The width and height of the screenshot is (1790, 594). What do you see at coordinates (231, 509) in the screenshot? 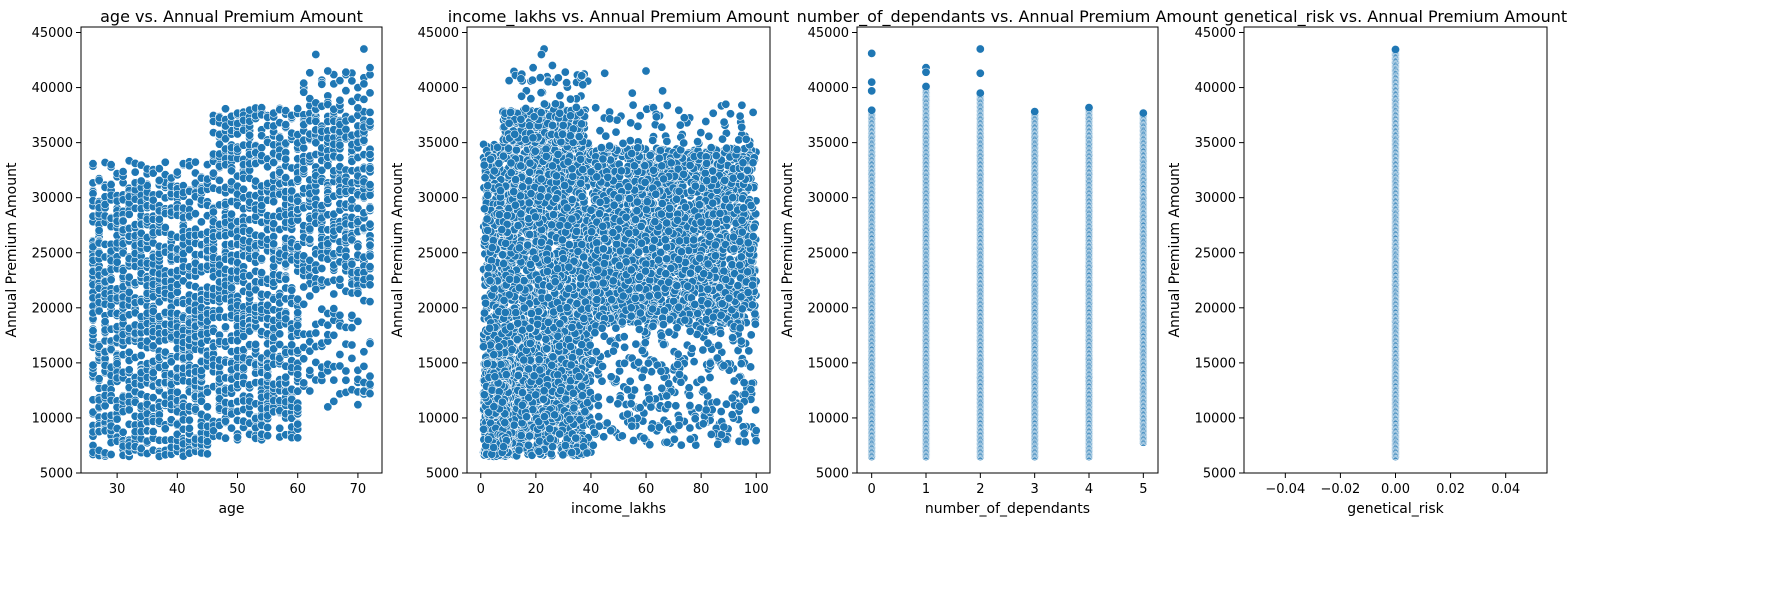
I see `x-axis-label: age` at bounding box center [231, 509].